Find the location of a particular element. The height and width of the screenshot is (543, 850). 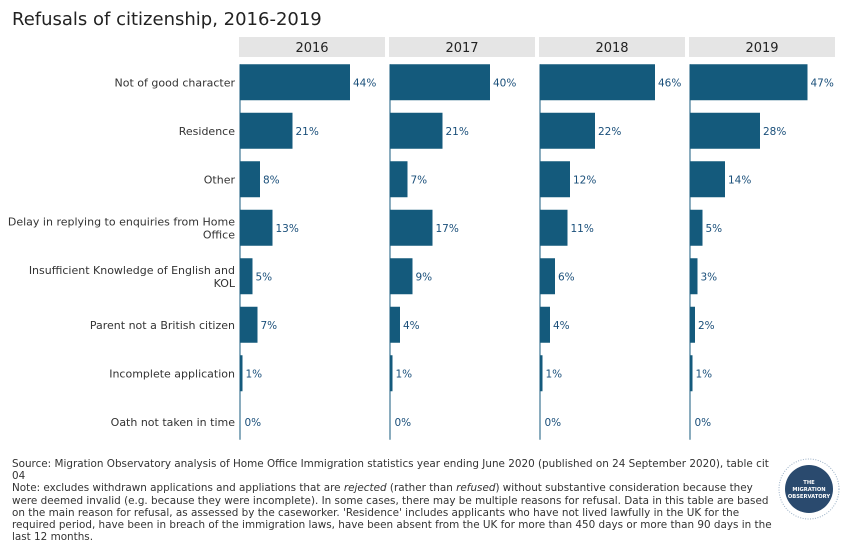

category-label: Oath not taken in time is located at coordinates (173, 422).